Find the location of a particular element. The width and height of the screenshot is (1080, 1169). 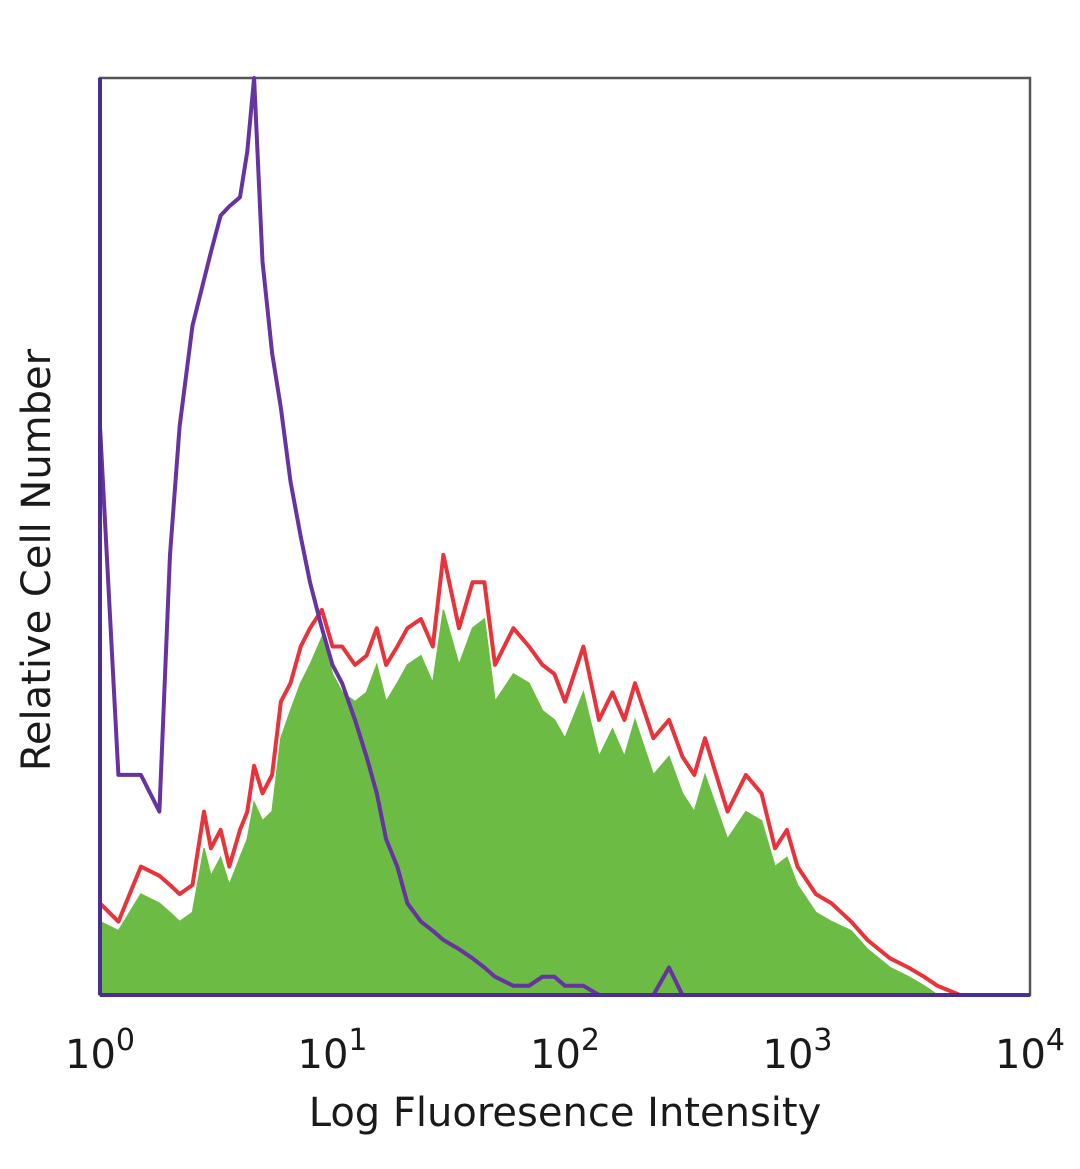

x-tick-label: 10² is located at coordinates (565, 1050).